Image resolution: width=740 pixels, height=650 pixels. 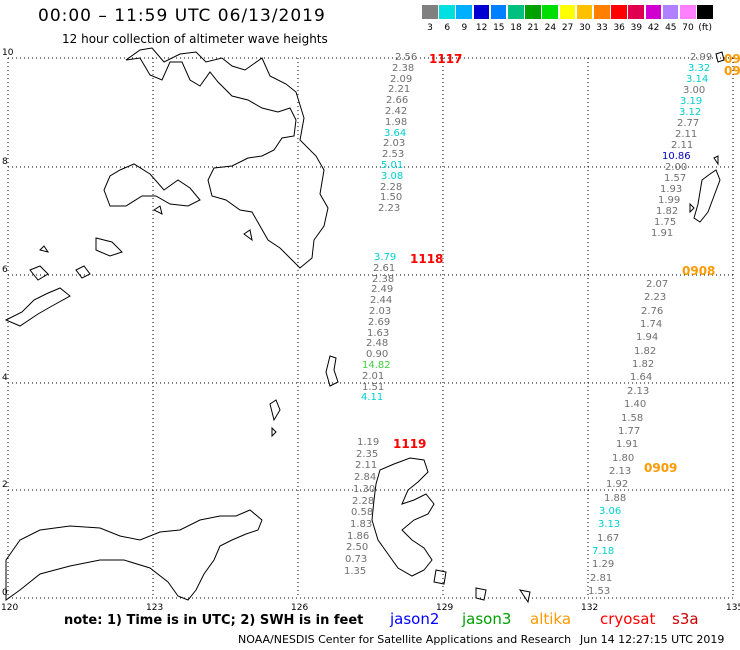 What do you see at coordinates (355, 571) in the screenshot?
I see `wave-height-value: 1.35` at bounding box center [355, 571].